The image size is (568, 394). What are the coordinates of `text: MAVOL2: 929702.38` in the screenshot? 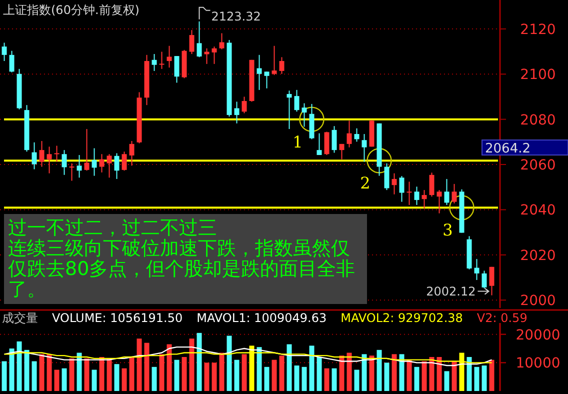 It's located at (401, 318).